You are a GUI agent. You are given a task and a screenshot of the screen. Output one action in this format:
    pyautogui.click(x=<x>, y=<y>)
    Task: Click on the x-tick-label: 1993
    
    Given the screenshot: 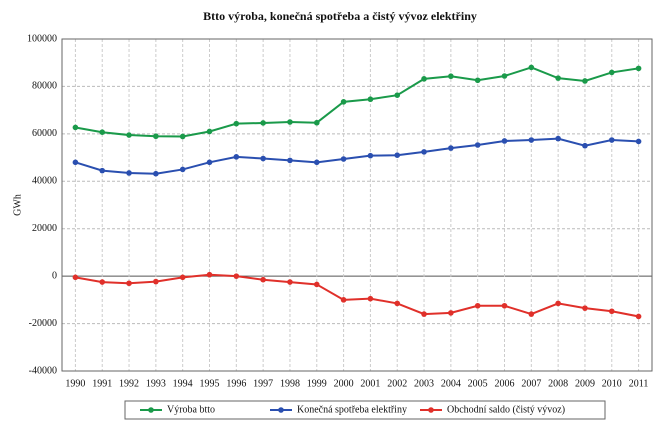 What is the action you would take?
    pyautogui.click(x=156, y=383)
    